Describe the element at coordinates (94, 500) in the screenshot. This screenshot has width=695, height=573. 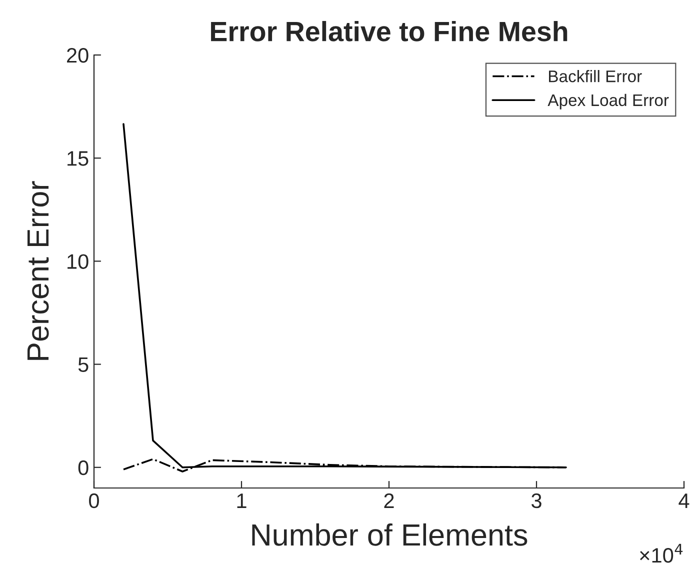
I see `x-tick-label: 0` at that location.